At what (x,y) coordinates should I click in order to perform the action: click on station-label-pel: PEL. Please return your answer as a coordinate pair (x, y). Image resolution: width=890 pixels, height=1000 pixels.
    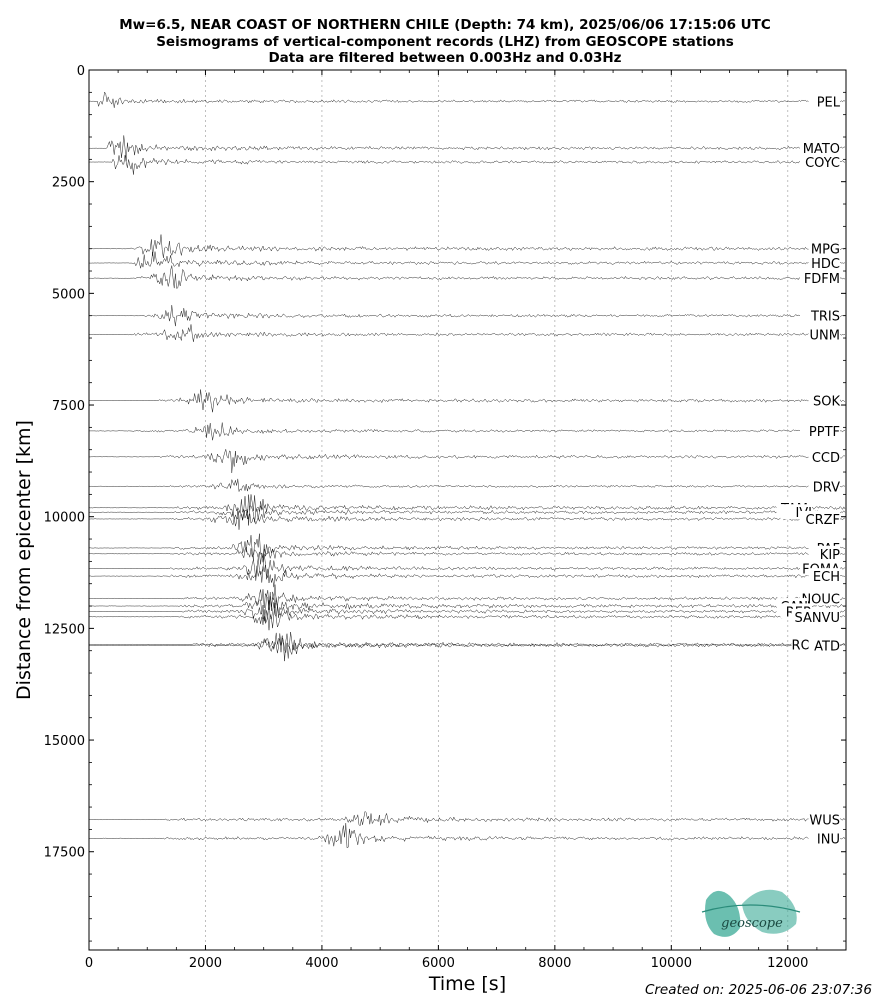
    Looking at the image, I should click on (829, 102).